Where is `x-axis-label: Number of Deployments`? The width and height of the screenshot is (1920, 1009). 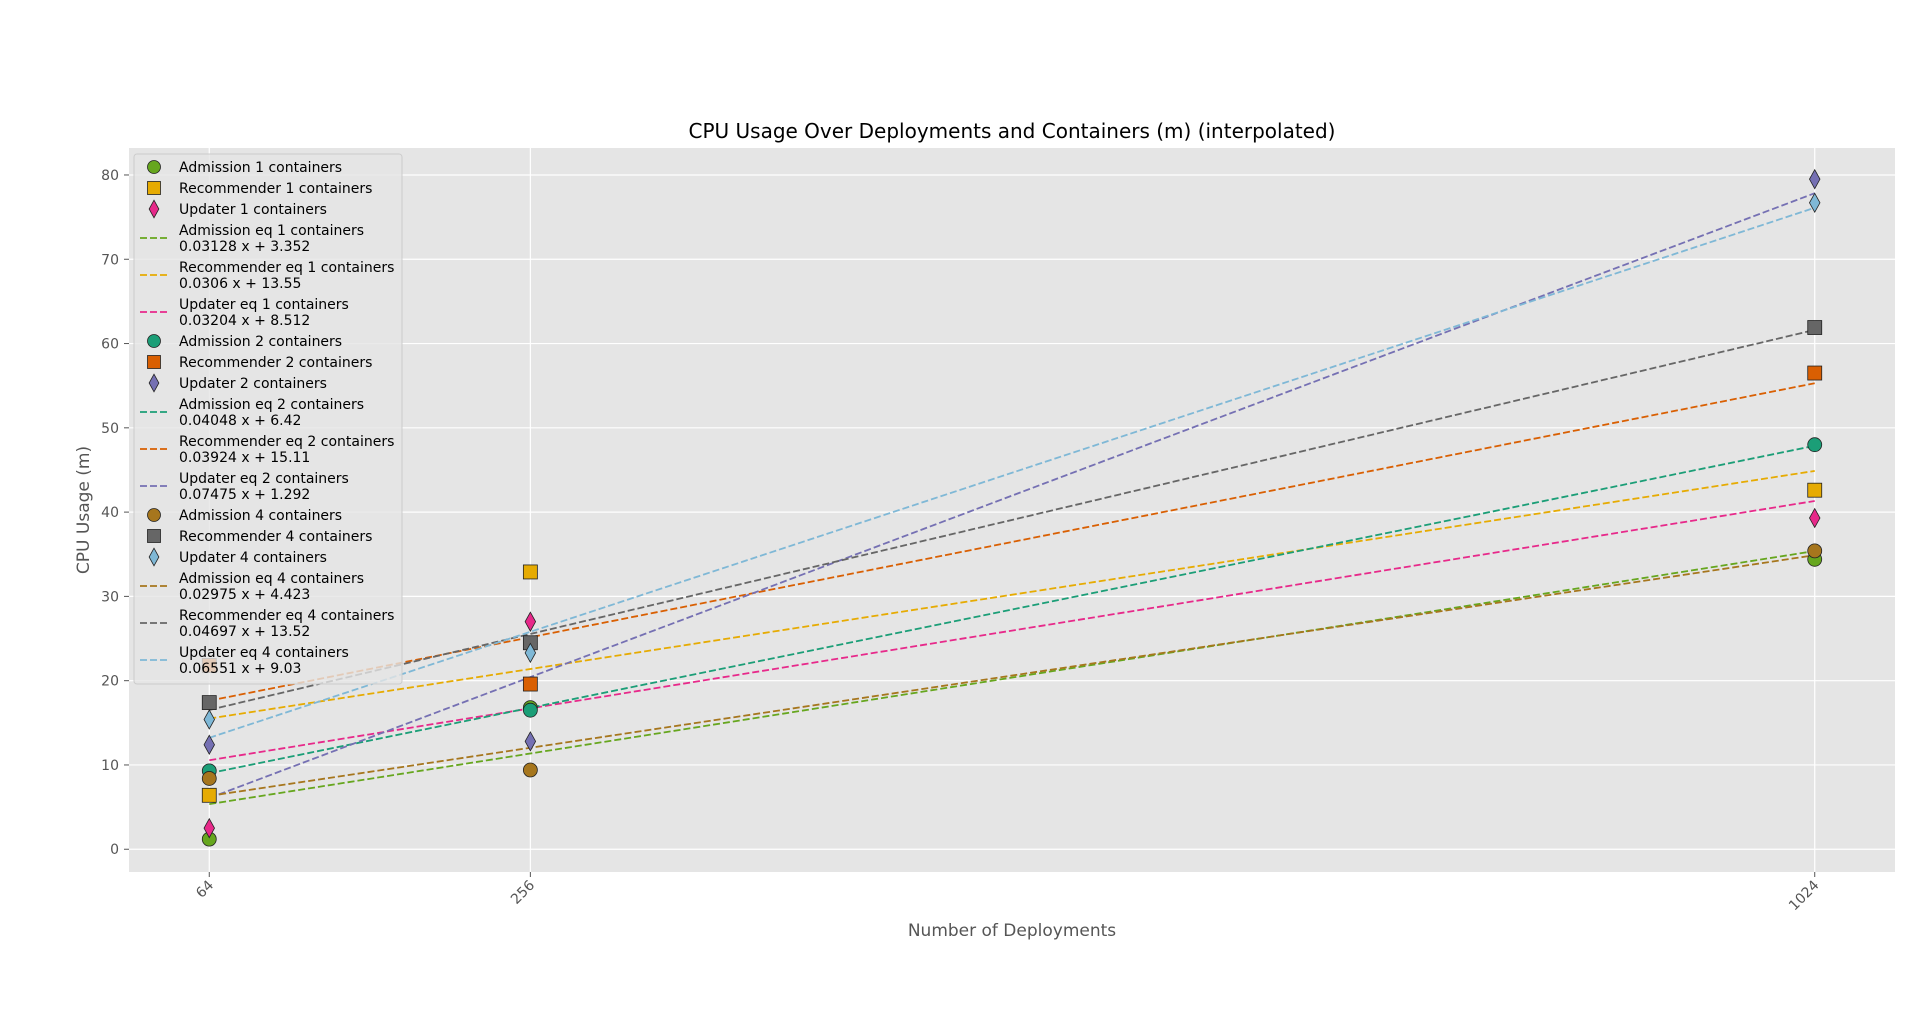 x-axis-label: Number of Deployments is located at coordinates (1012, 931).